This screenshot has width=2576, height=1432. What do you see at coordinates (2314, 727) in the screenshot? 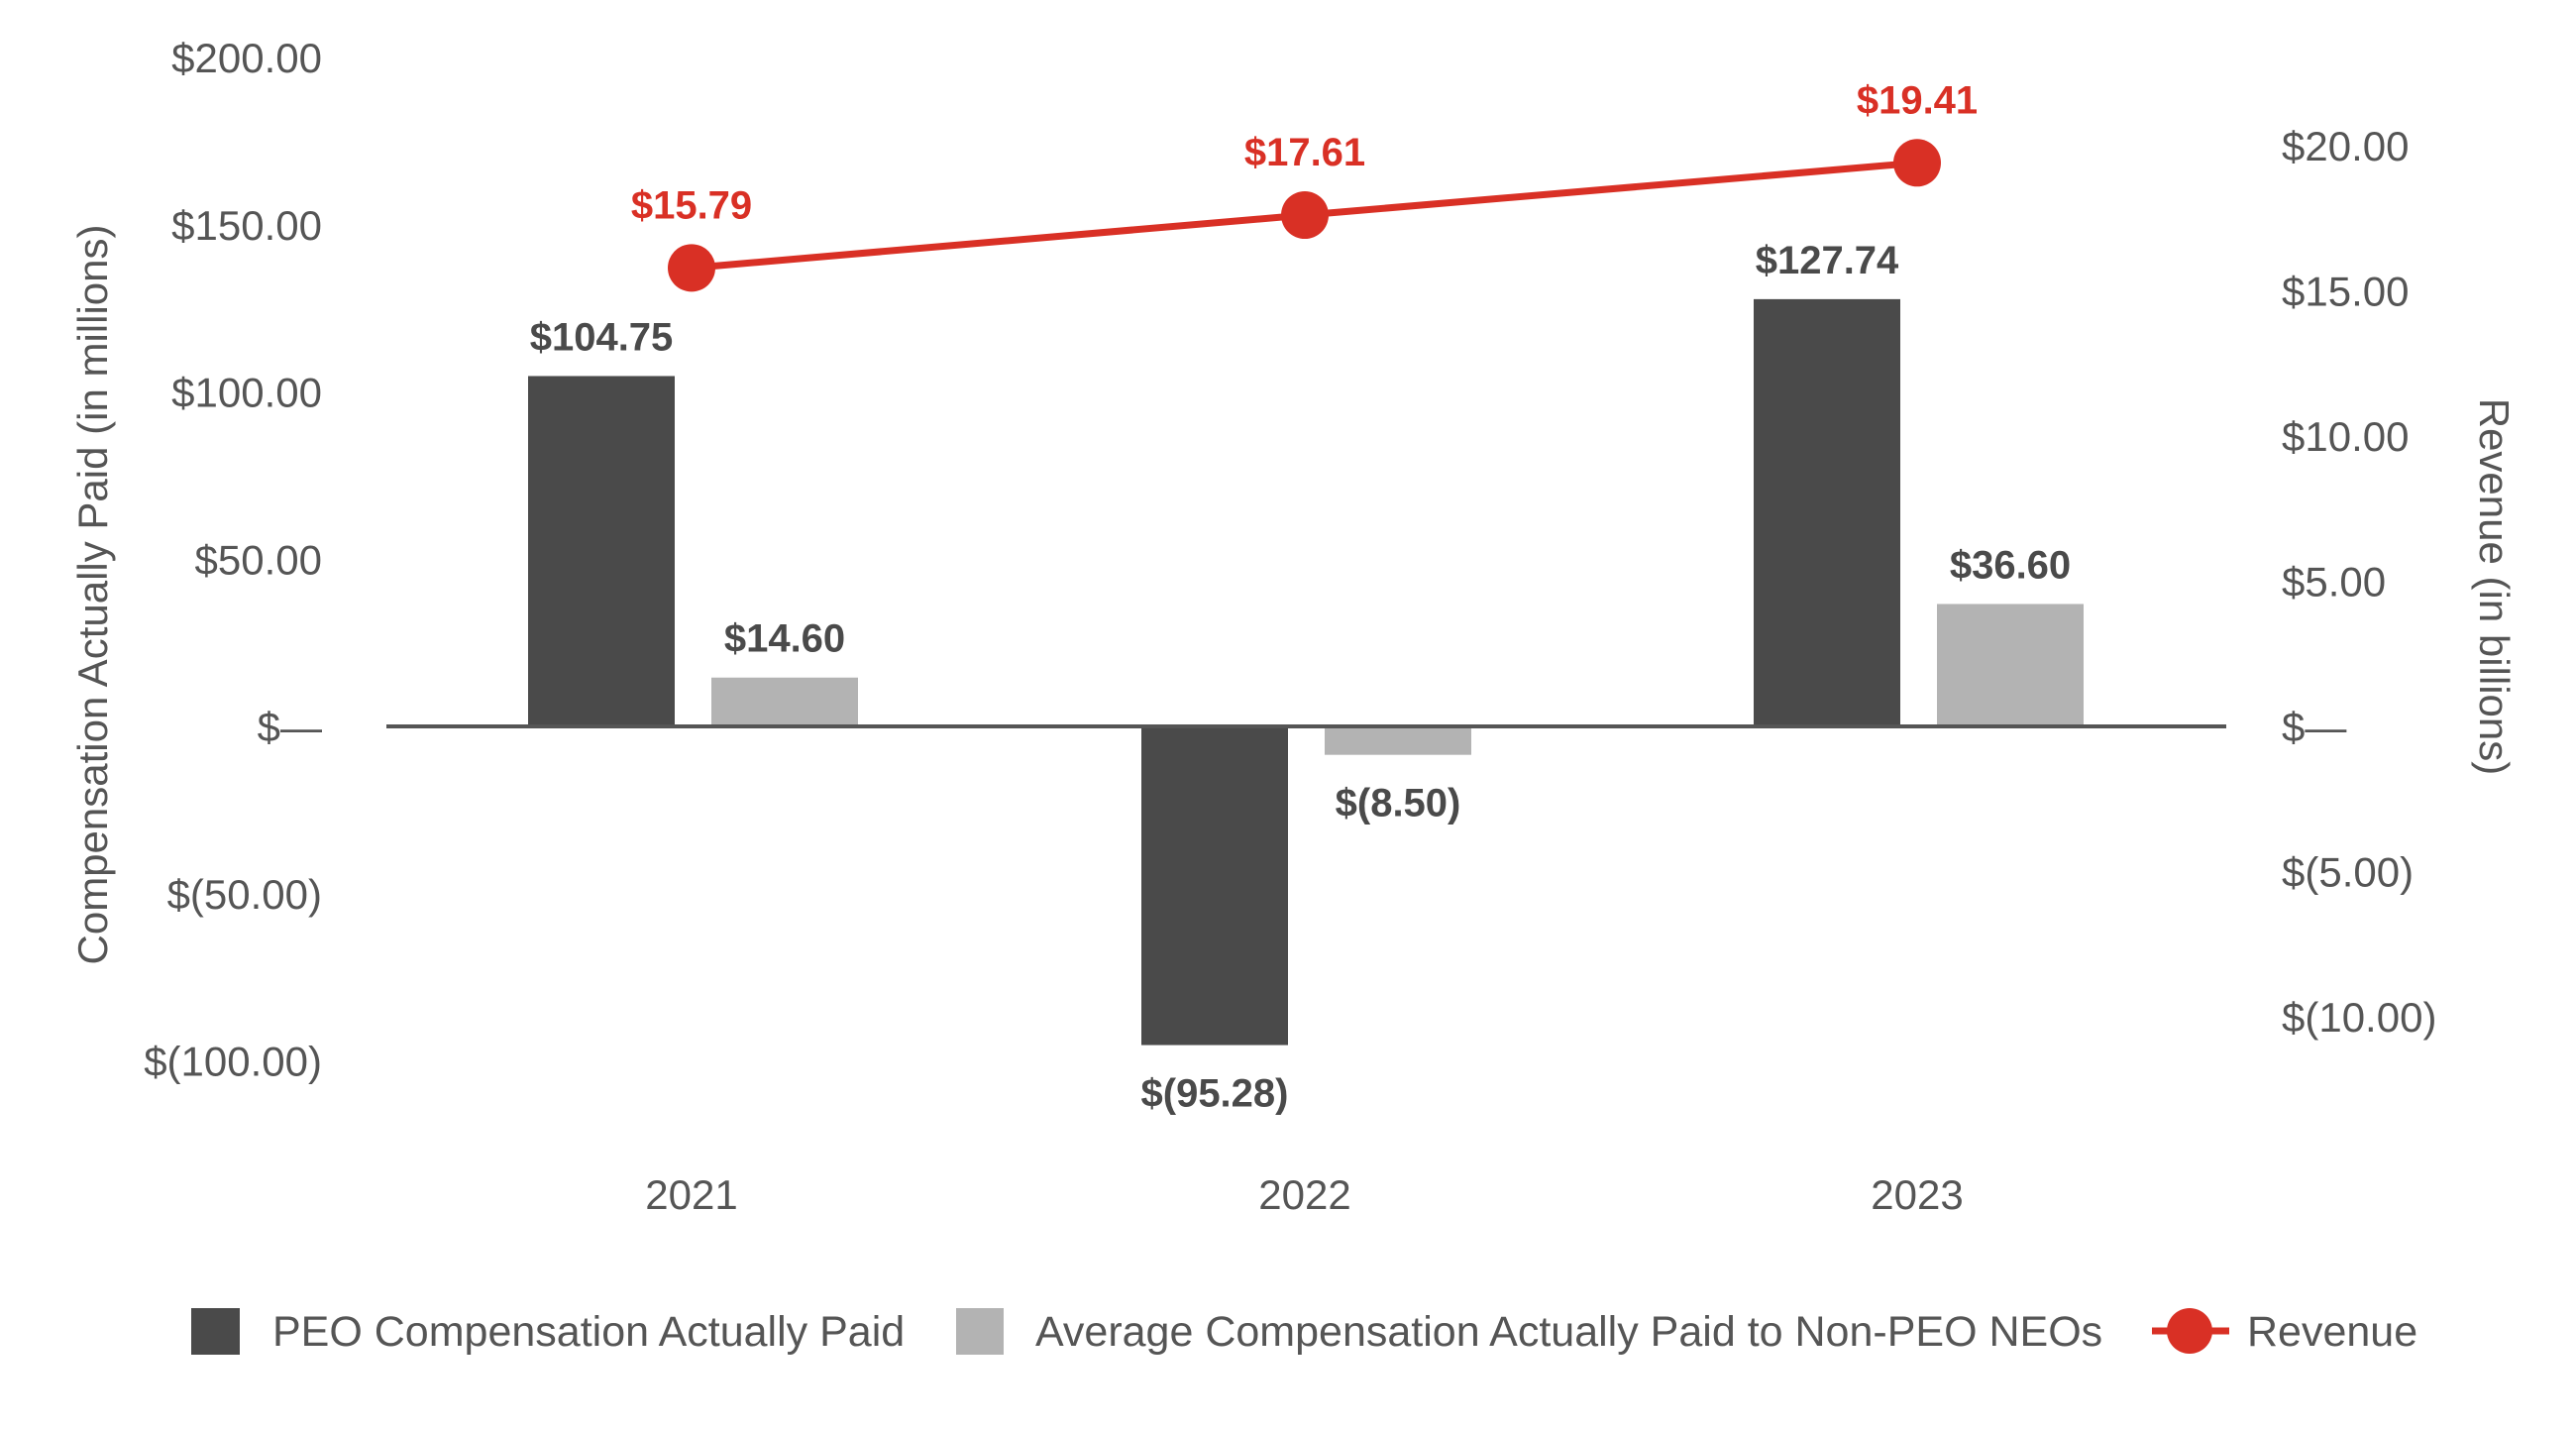
I see `right-tick-label: $—` at bounding box center [2314, 727].